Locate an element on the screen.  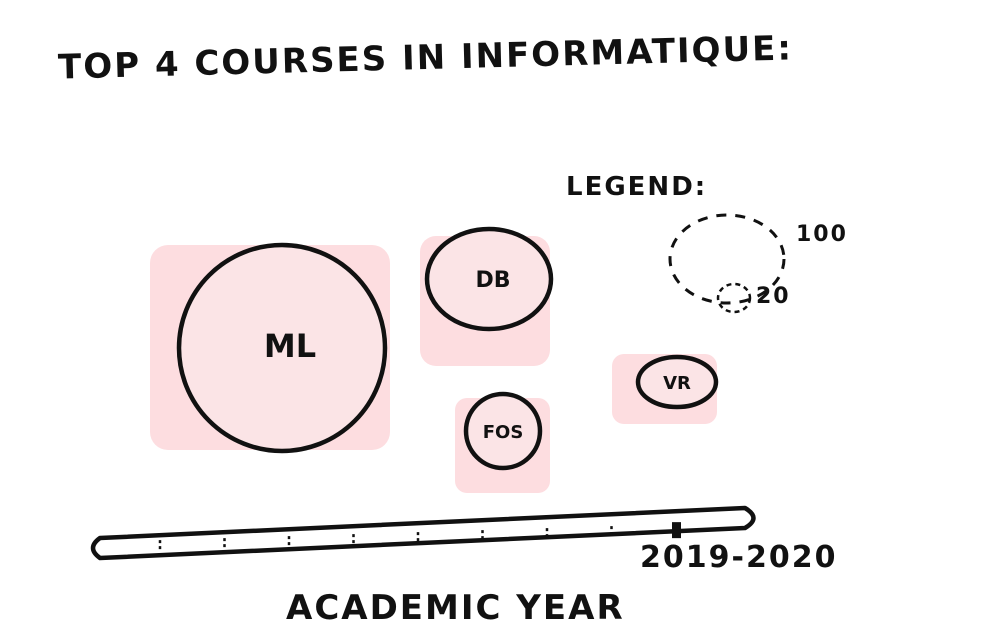
legend-size-large-label: 100 is located at coordinates (822, 234).